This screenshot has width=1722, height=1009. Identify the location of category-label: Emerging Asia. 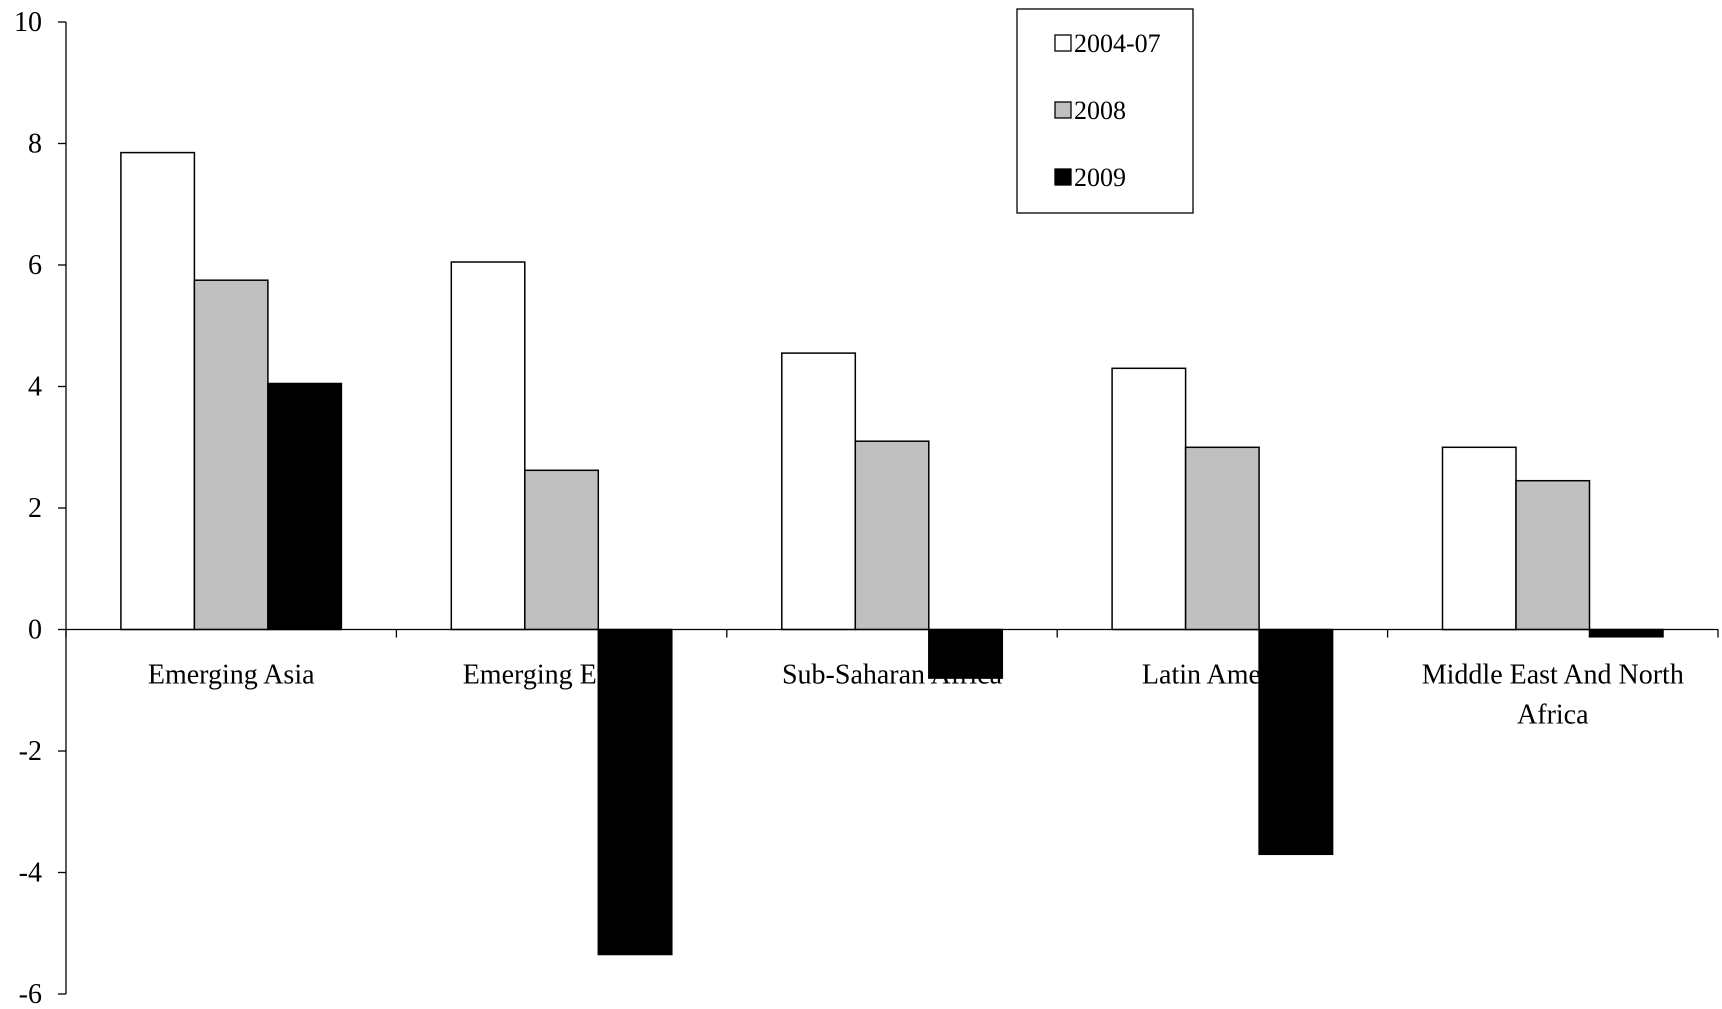
(231, 675).